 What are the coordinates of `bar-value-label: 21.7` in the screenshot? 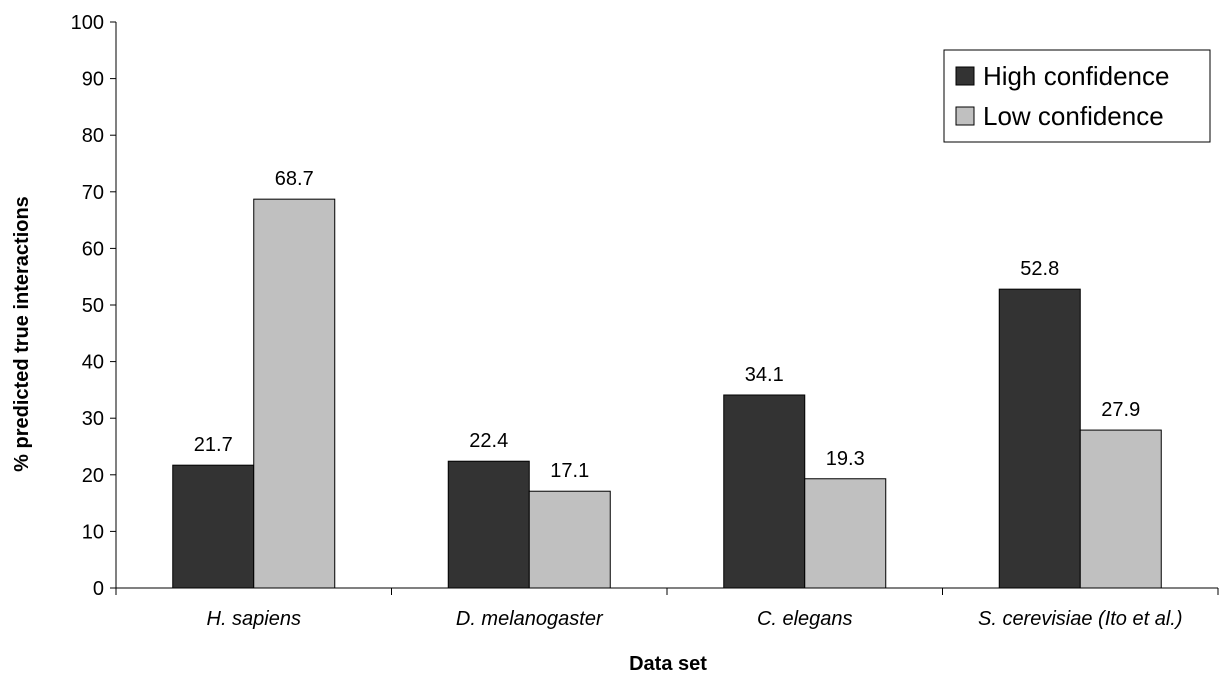 It's located at (213, 445).